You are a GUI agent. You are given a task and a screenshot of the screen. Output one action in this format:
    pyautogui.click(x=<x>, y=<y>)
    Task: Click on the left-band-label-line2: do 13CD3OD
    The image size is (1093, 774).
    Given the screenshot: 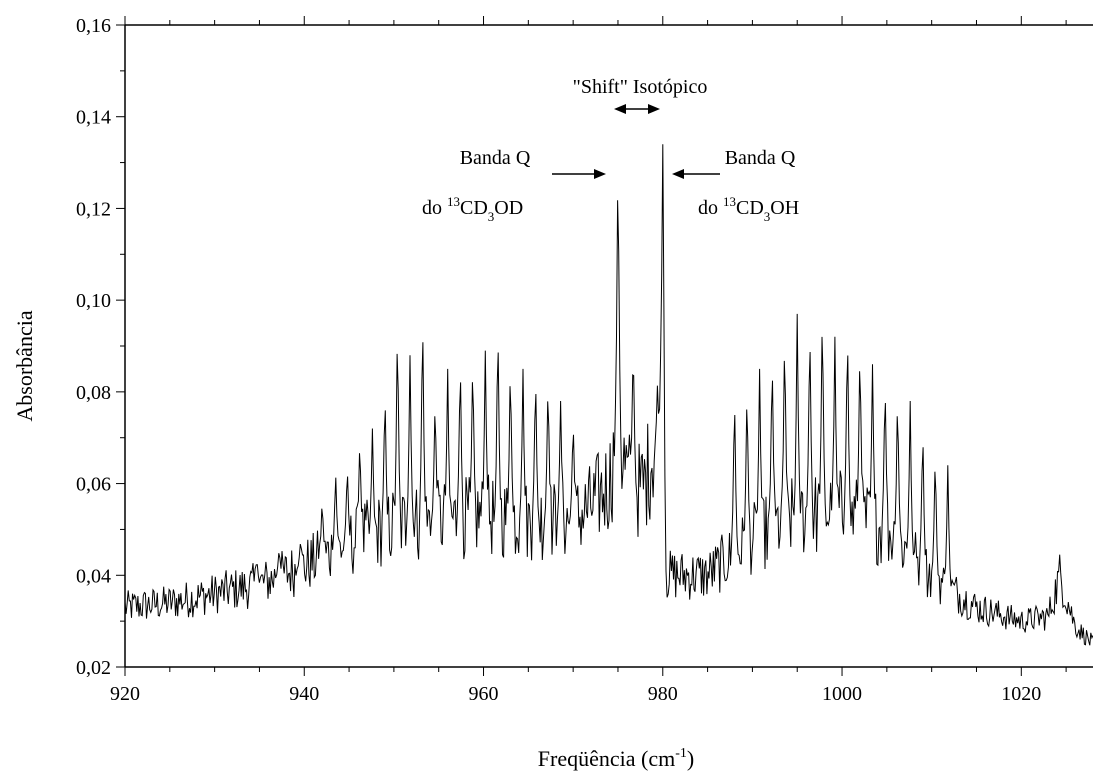 What is the action you would take?
    pyautogui.click(x=472, y=209)
    